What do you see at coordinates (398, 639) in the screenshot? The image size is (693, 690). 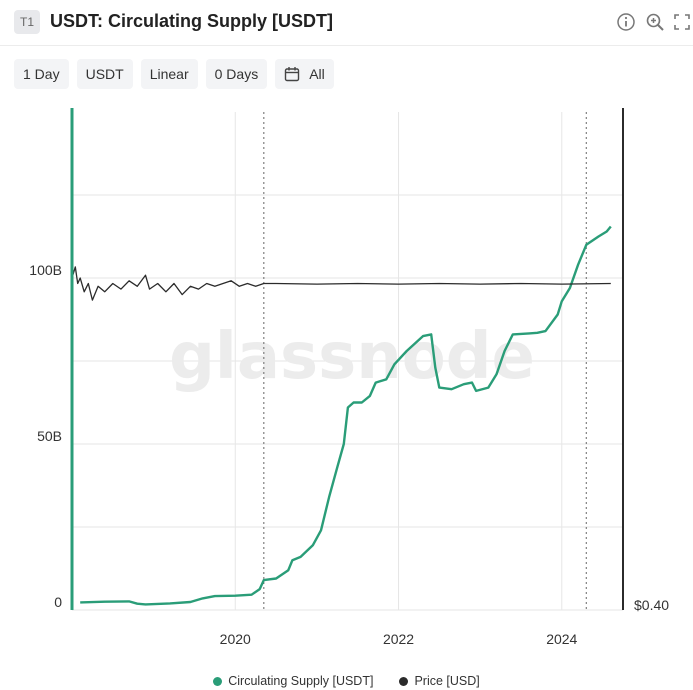 I see `x-tick-label-1: 2022` at bounding box center [398, 639].